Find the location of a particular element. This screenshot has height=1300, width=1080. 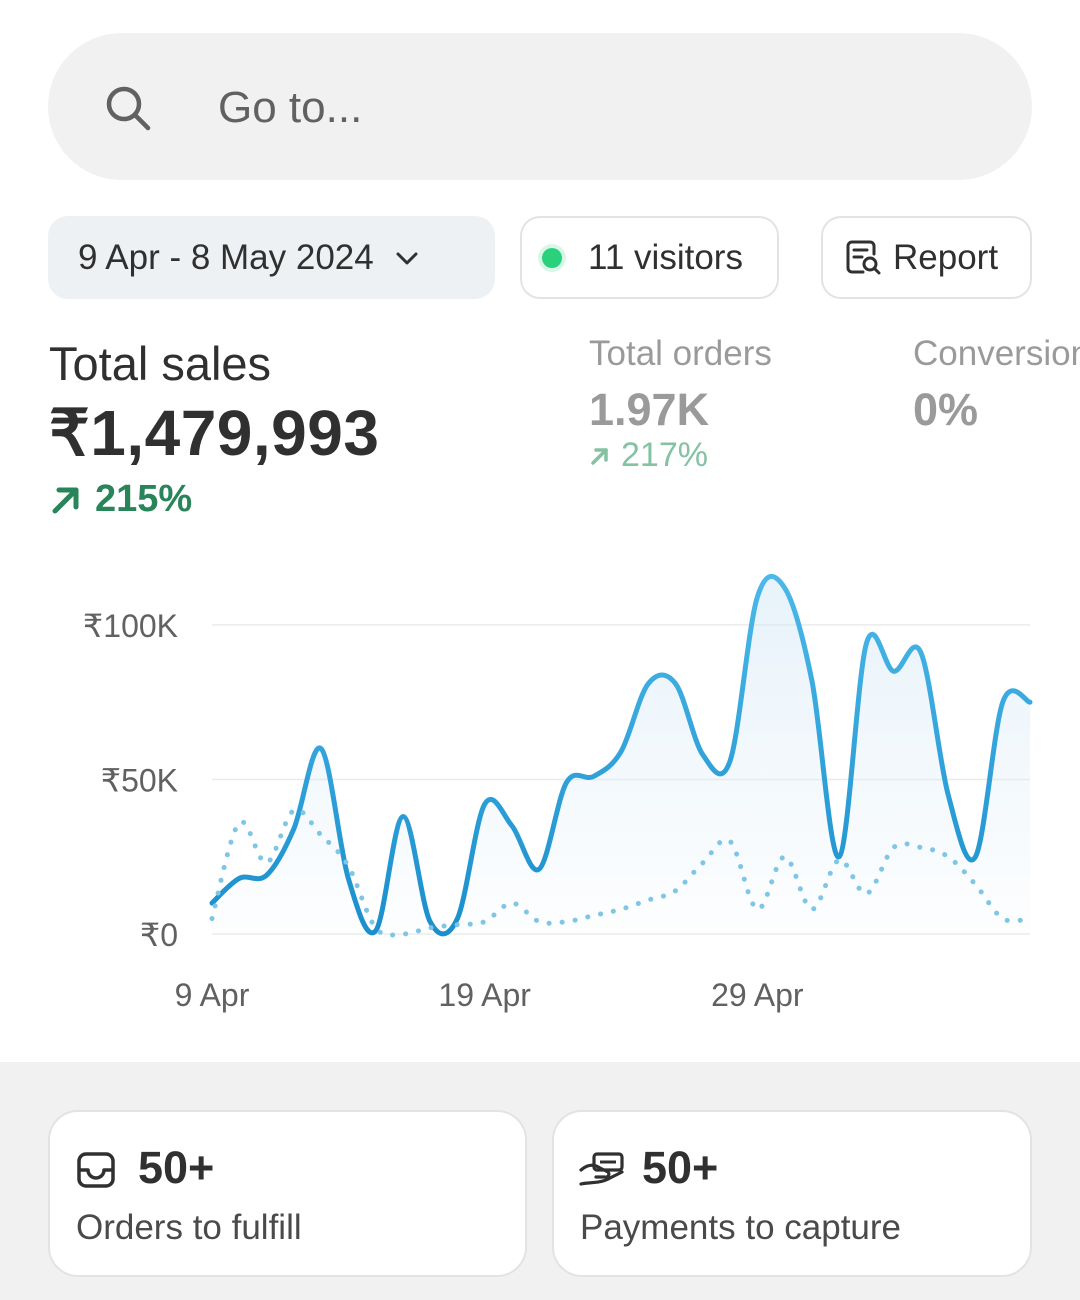

conversion-title: Conversion is located at coordinates (996, 353).